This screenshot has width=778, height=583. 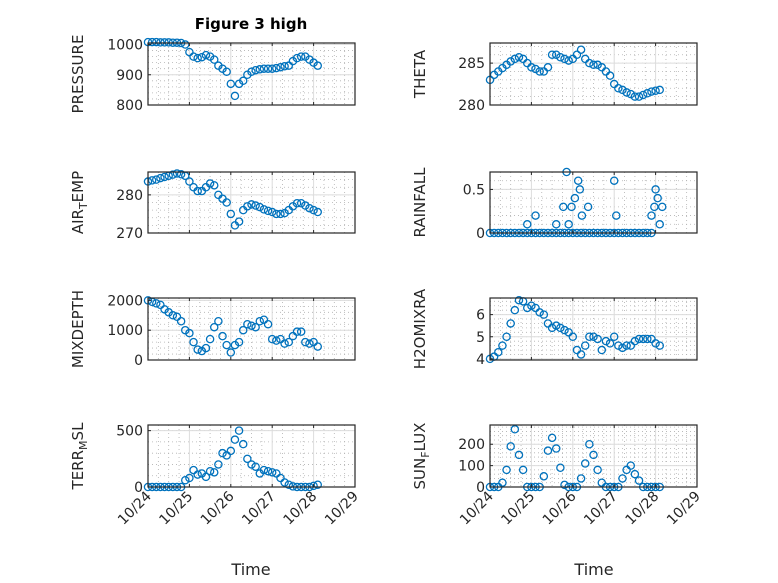 What do you see at coordinates (212, 329) in the screenshot?
I see `subplot-mixdepth: 0 1000 2000 MIXDEPTH` at bounding box center [212, 329].